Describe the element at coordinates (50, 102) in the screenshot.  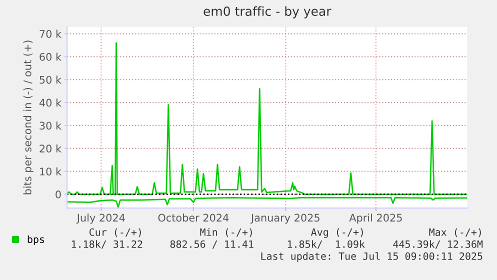
I see `y-tick-label: 40 k` at that location.